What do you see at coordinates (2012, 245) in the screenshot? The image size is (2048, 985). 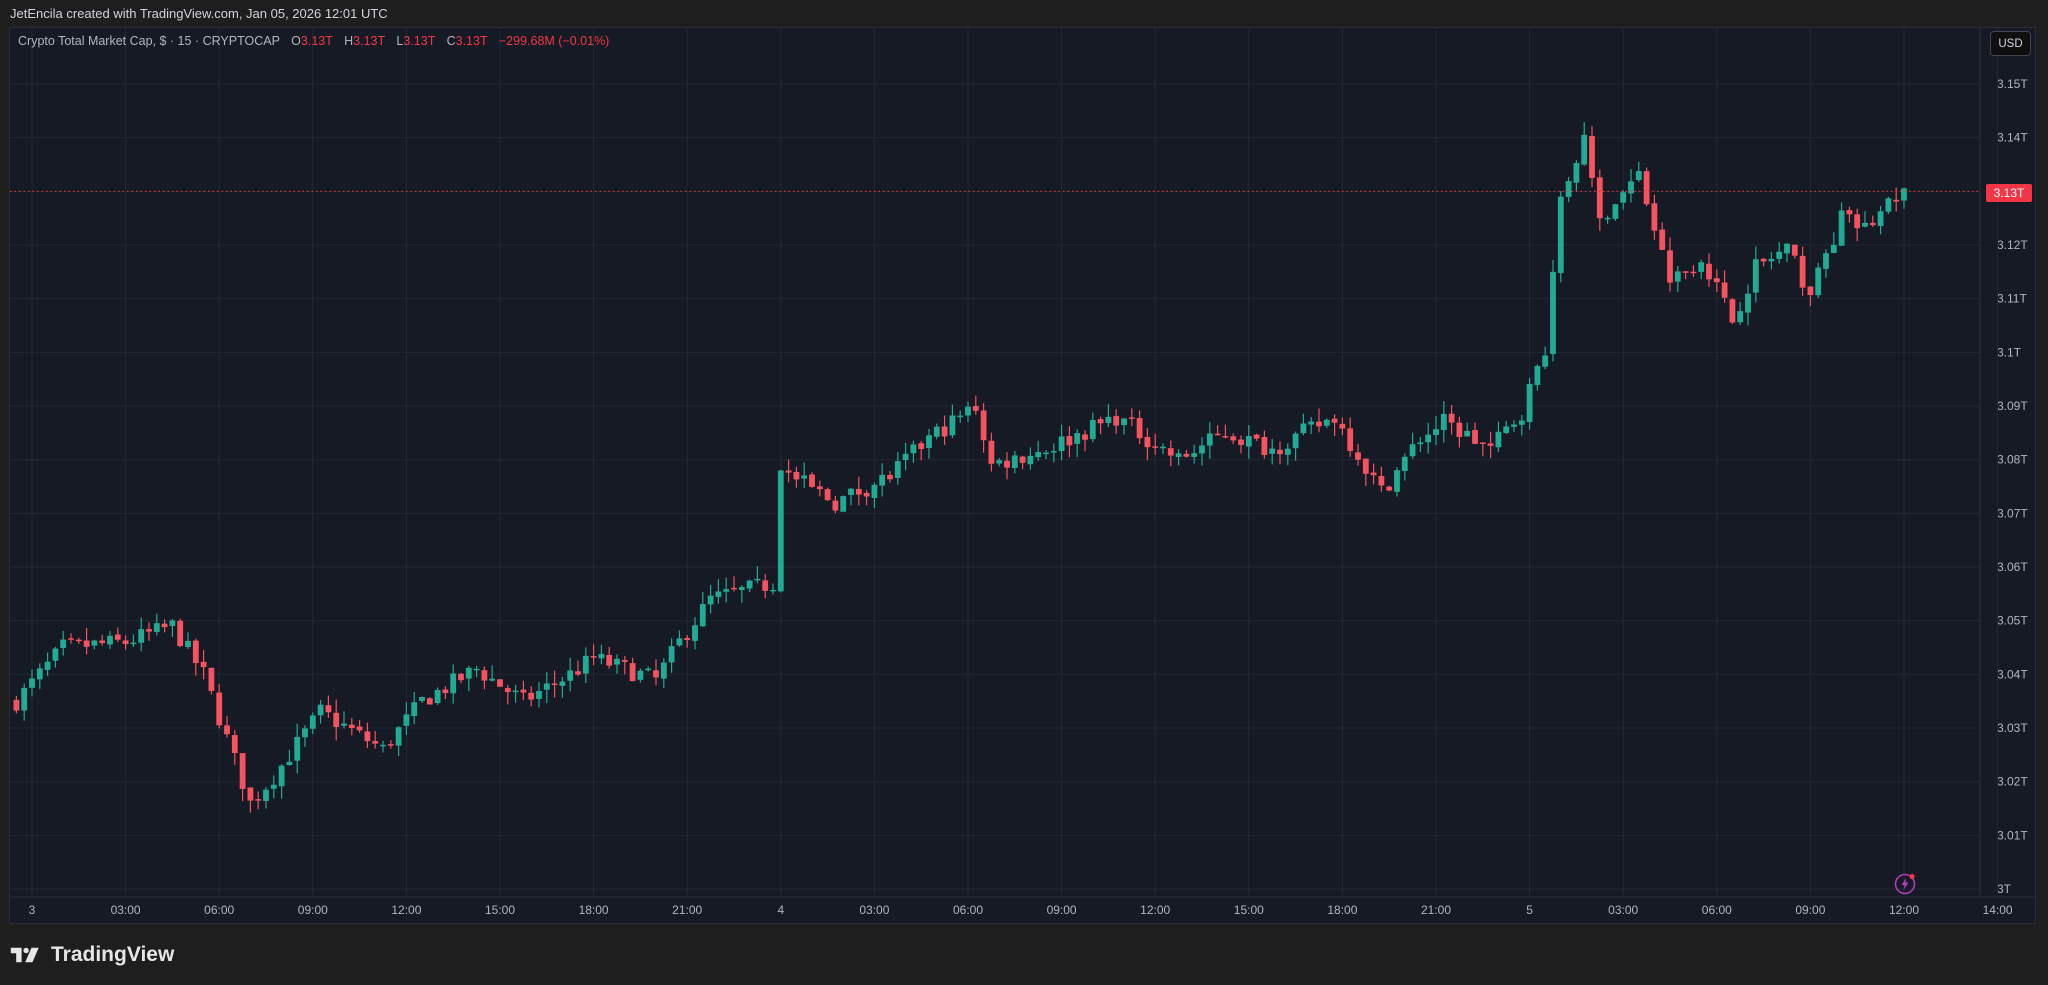 I see `price-axis-label: 3.12T` at bounding box center [2012, 245].